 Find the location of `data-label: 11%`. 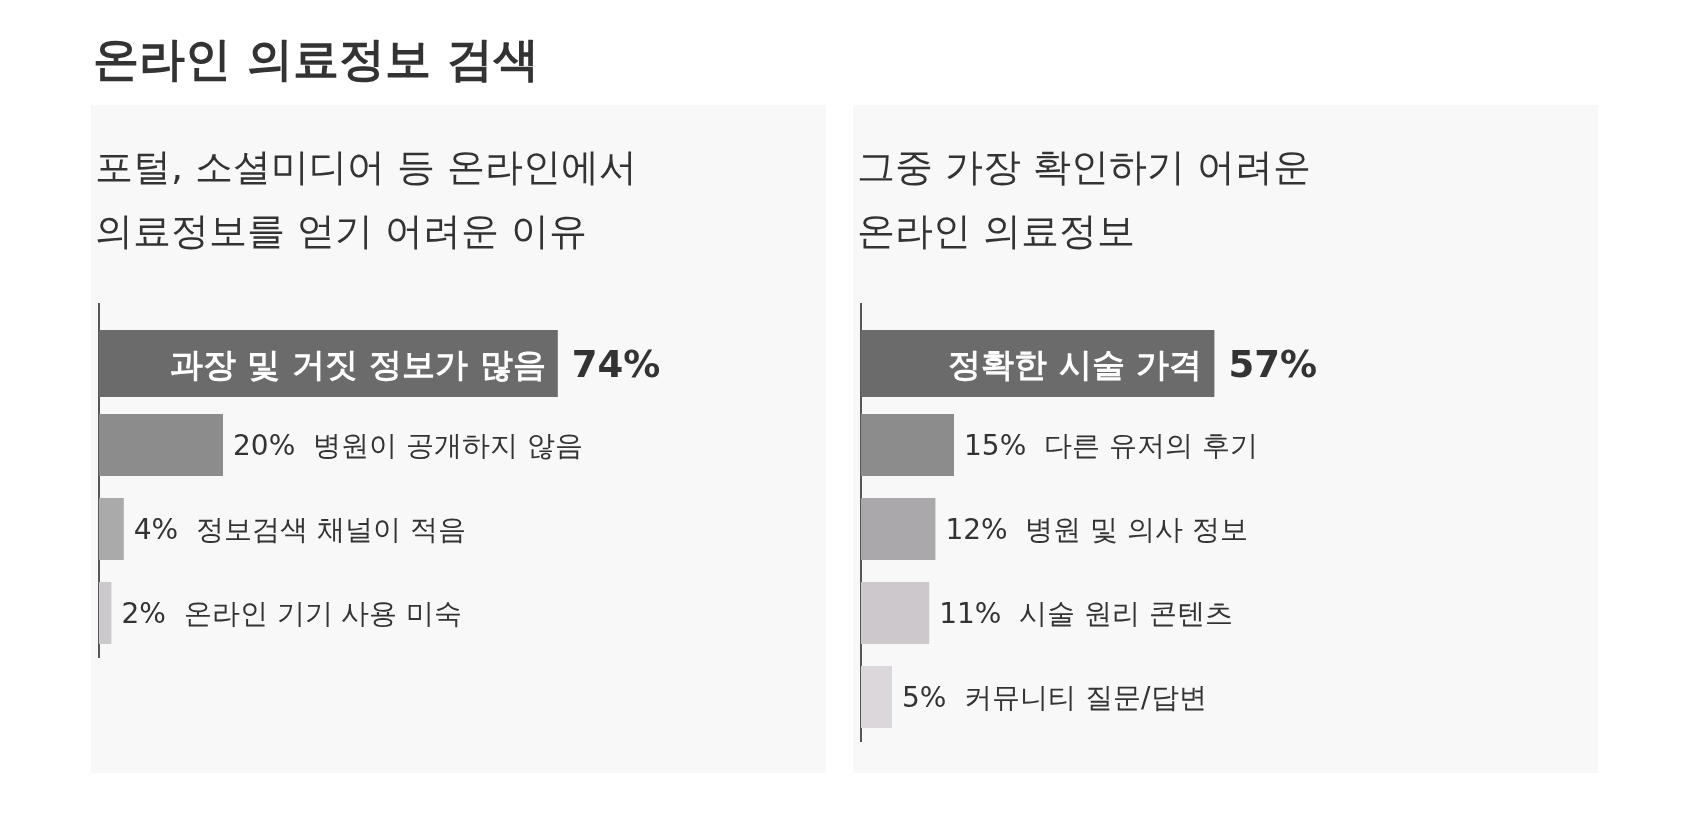

data-label: 11% is located at coordinates (970, 613).